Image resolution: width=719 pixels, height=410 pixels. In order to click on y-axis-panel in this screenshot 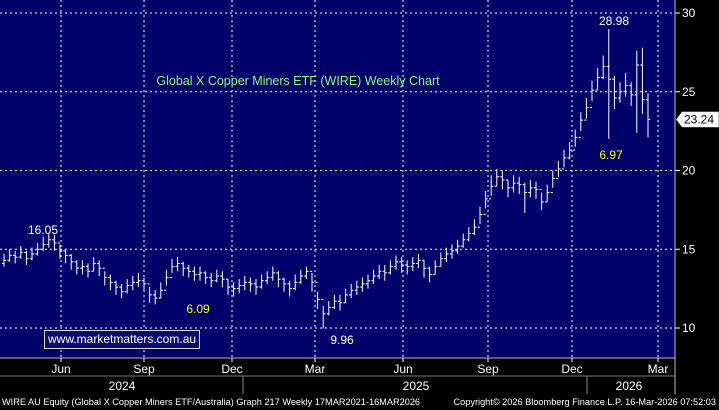, I will do `click(697, 197)`.